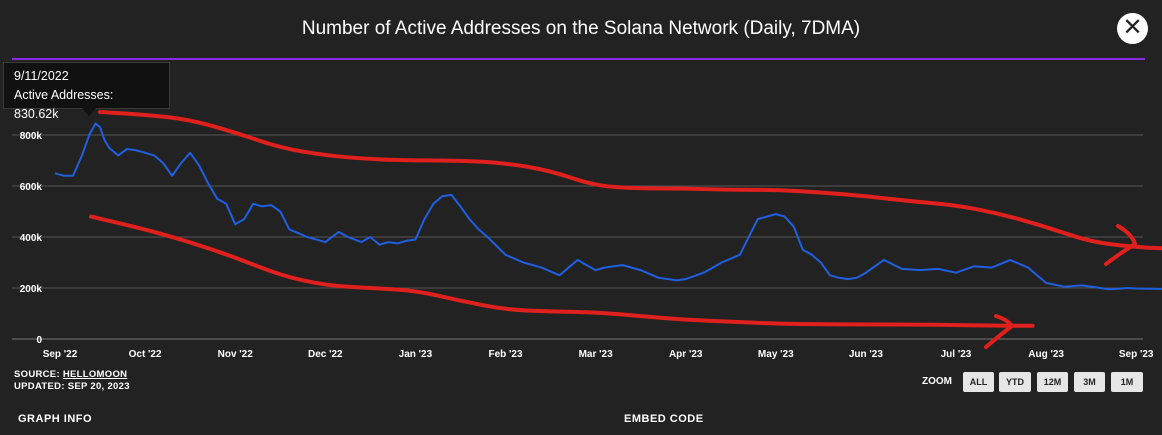 The image size is (1162, 435). I want to click on title-divider, so click(578, 59).